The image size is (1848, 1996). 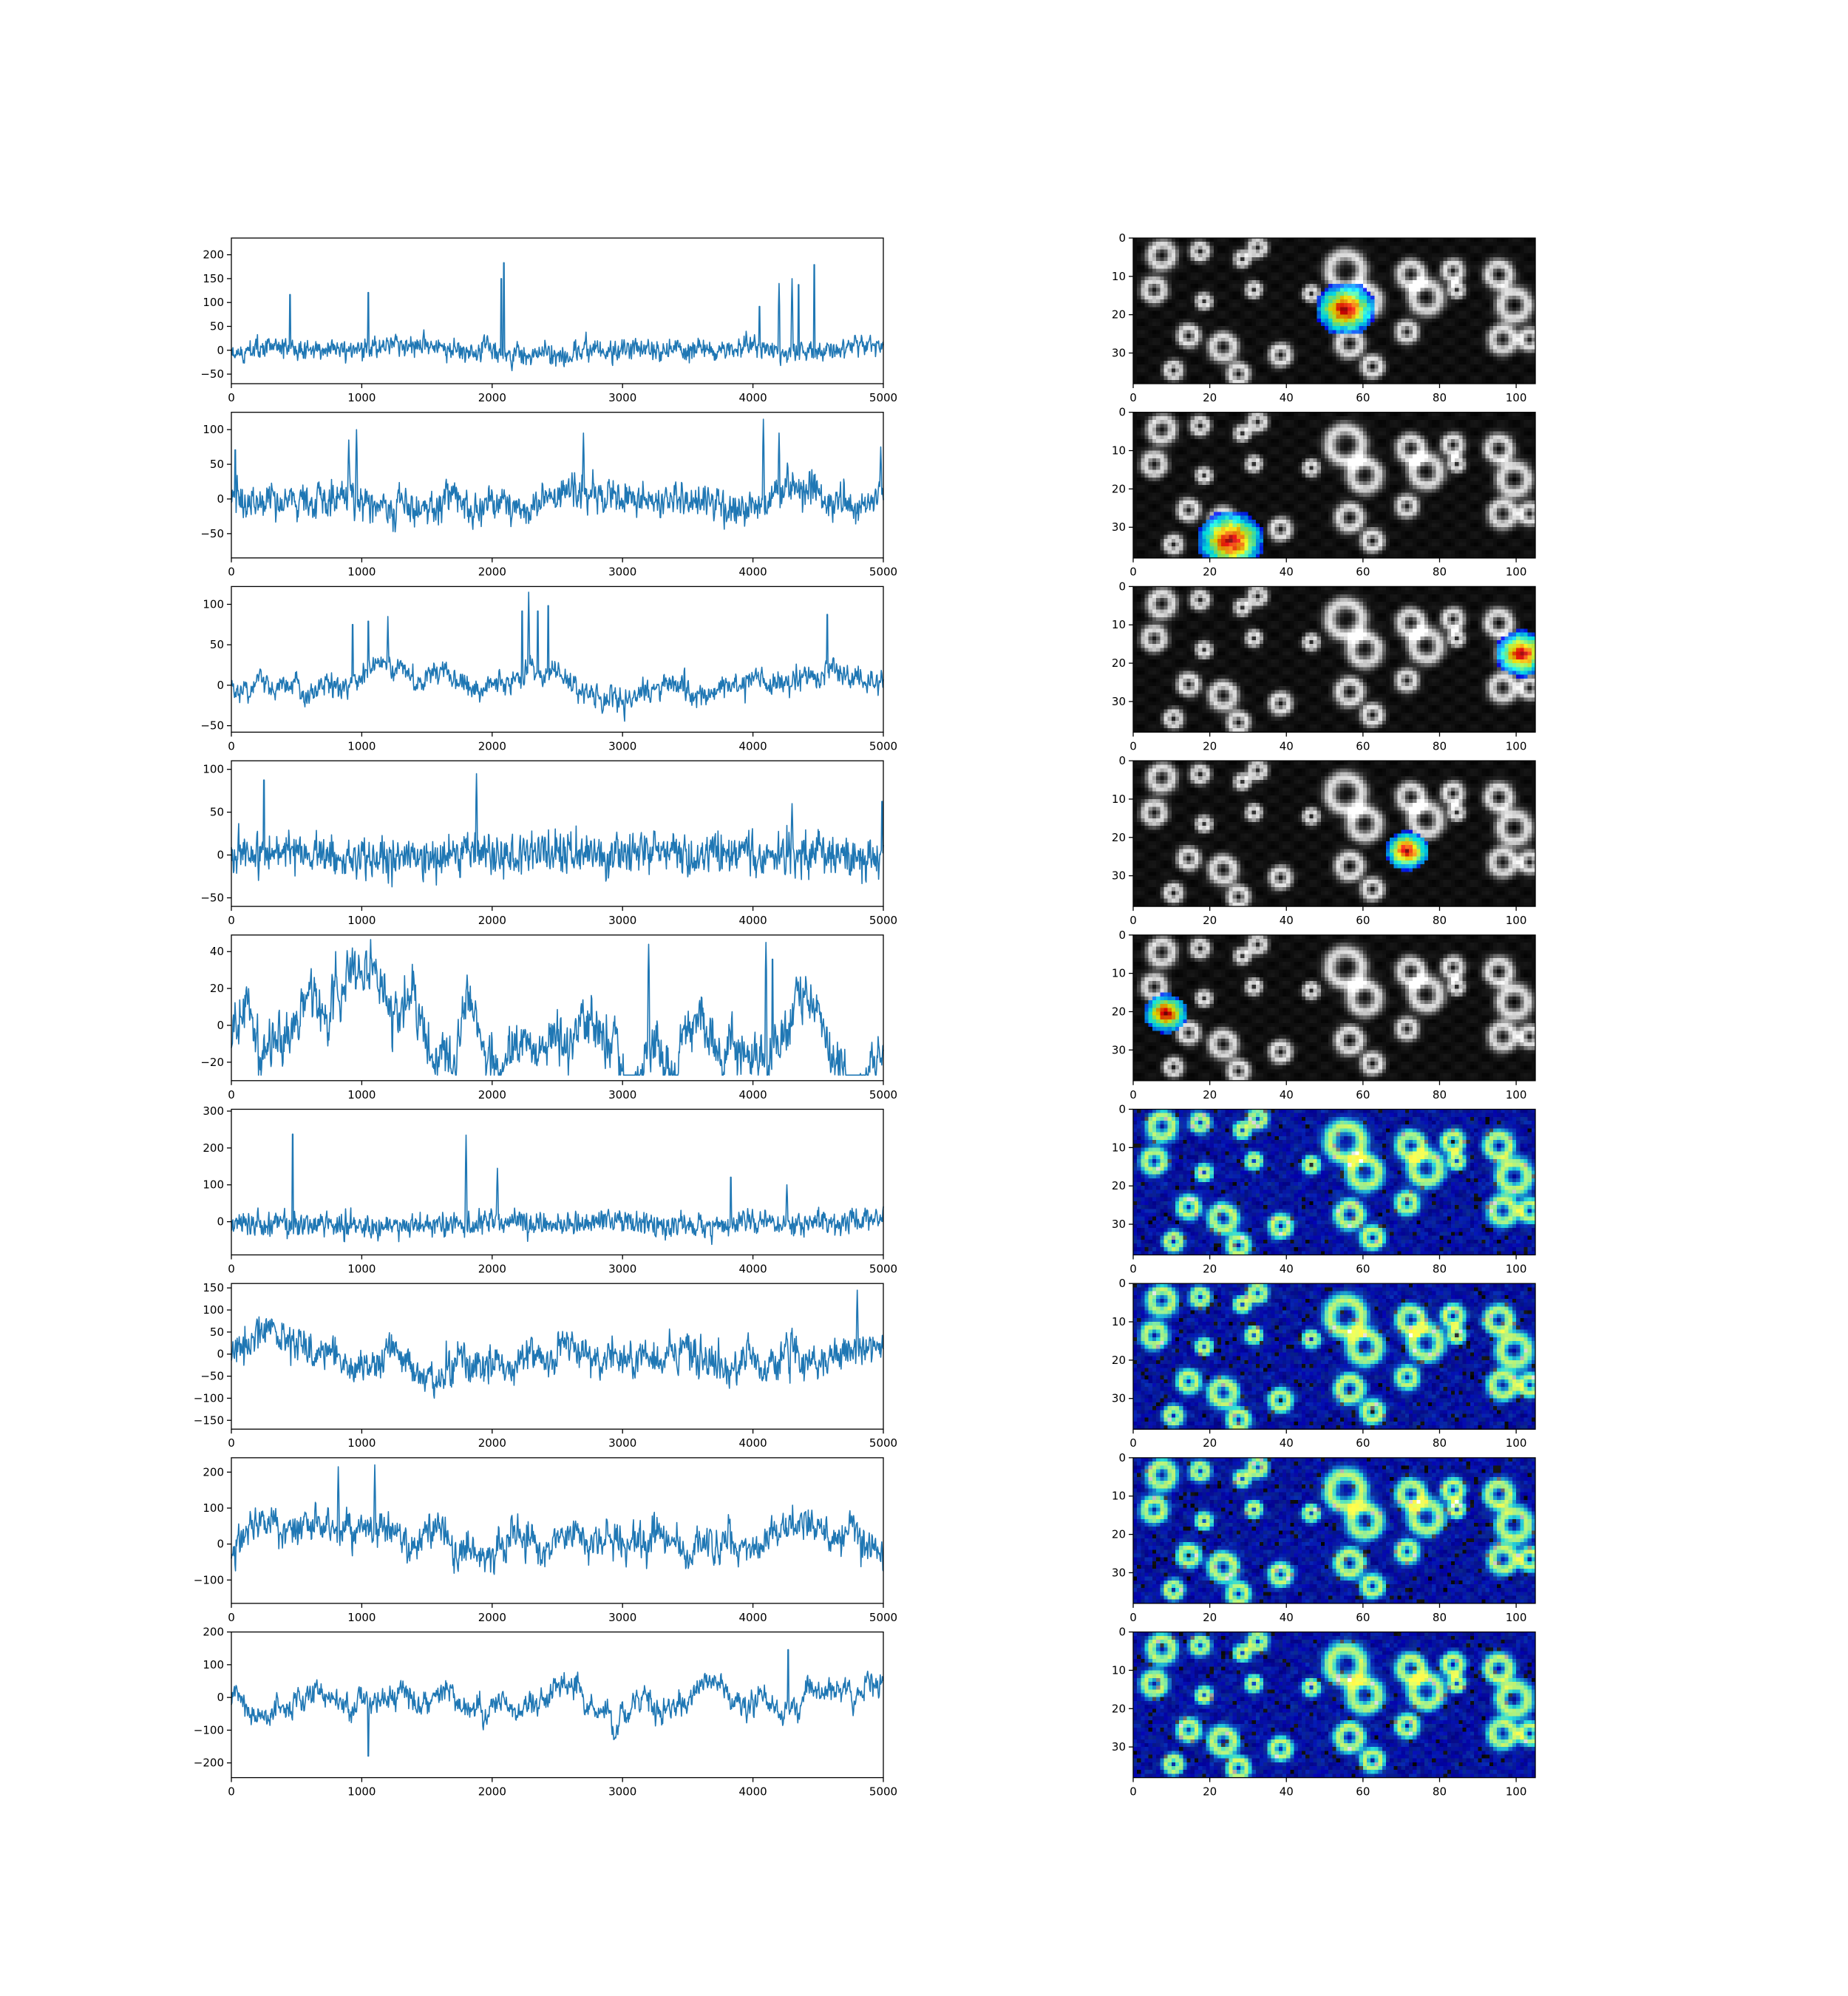 I want to click on roi-map-3-ytick-label: 10, so click(x=1119, y=624).